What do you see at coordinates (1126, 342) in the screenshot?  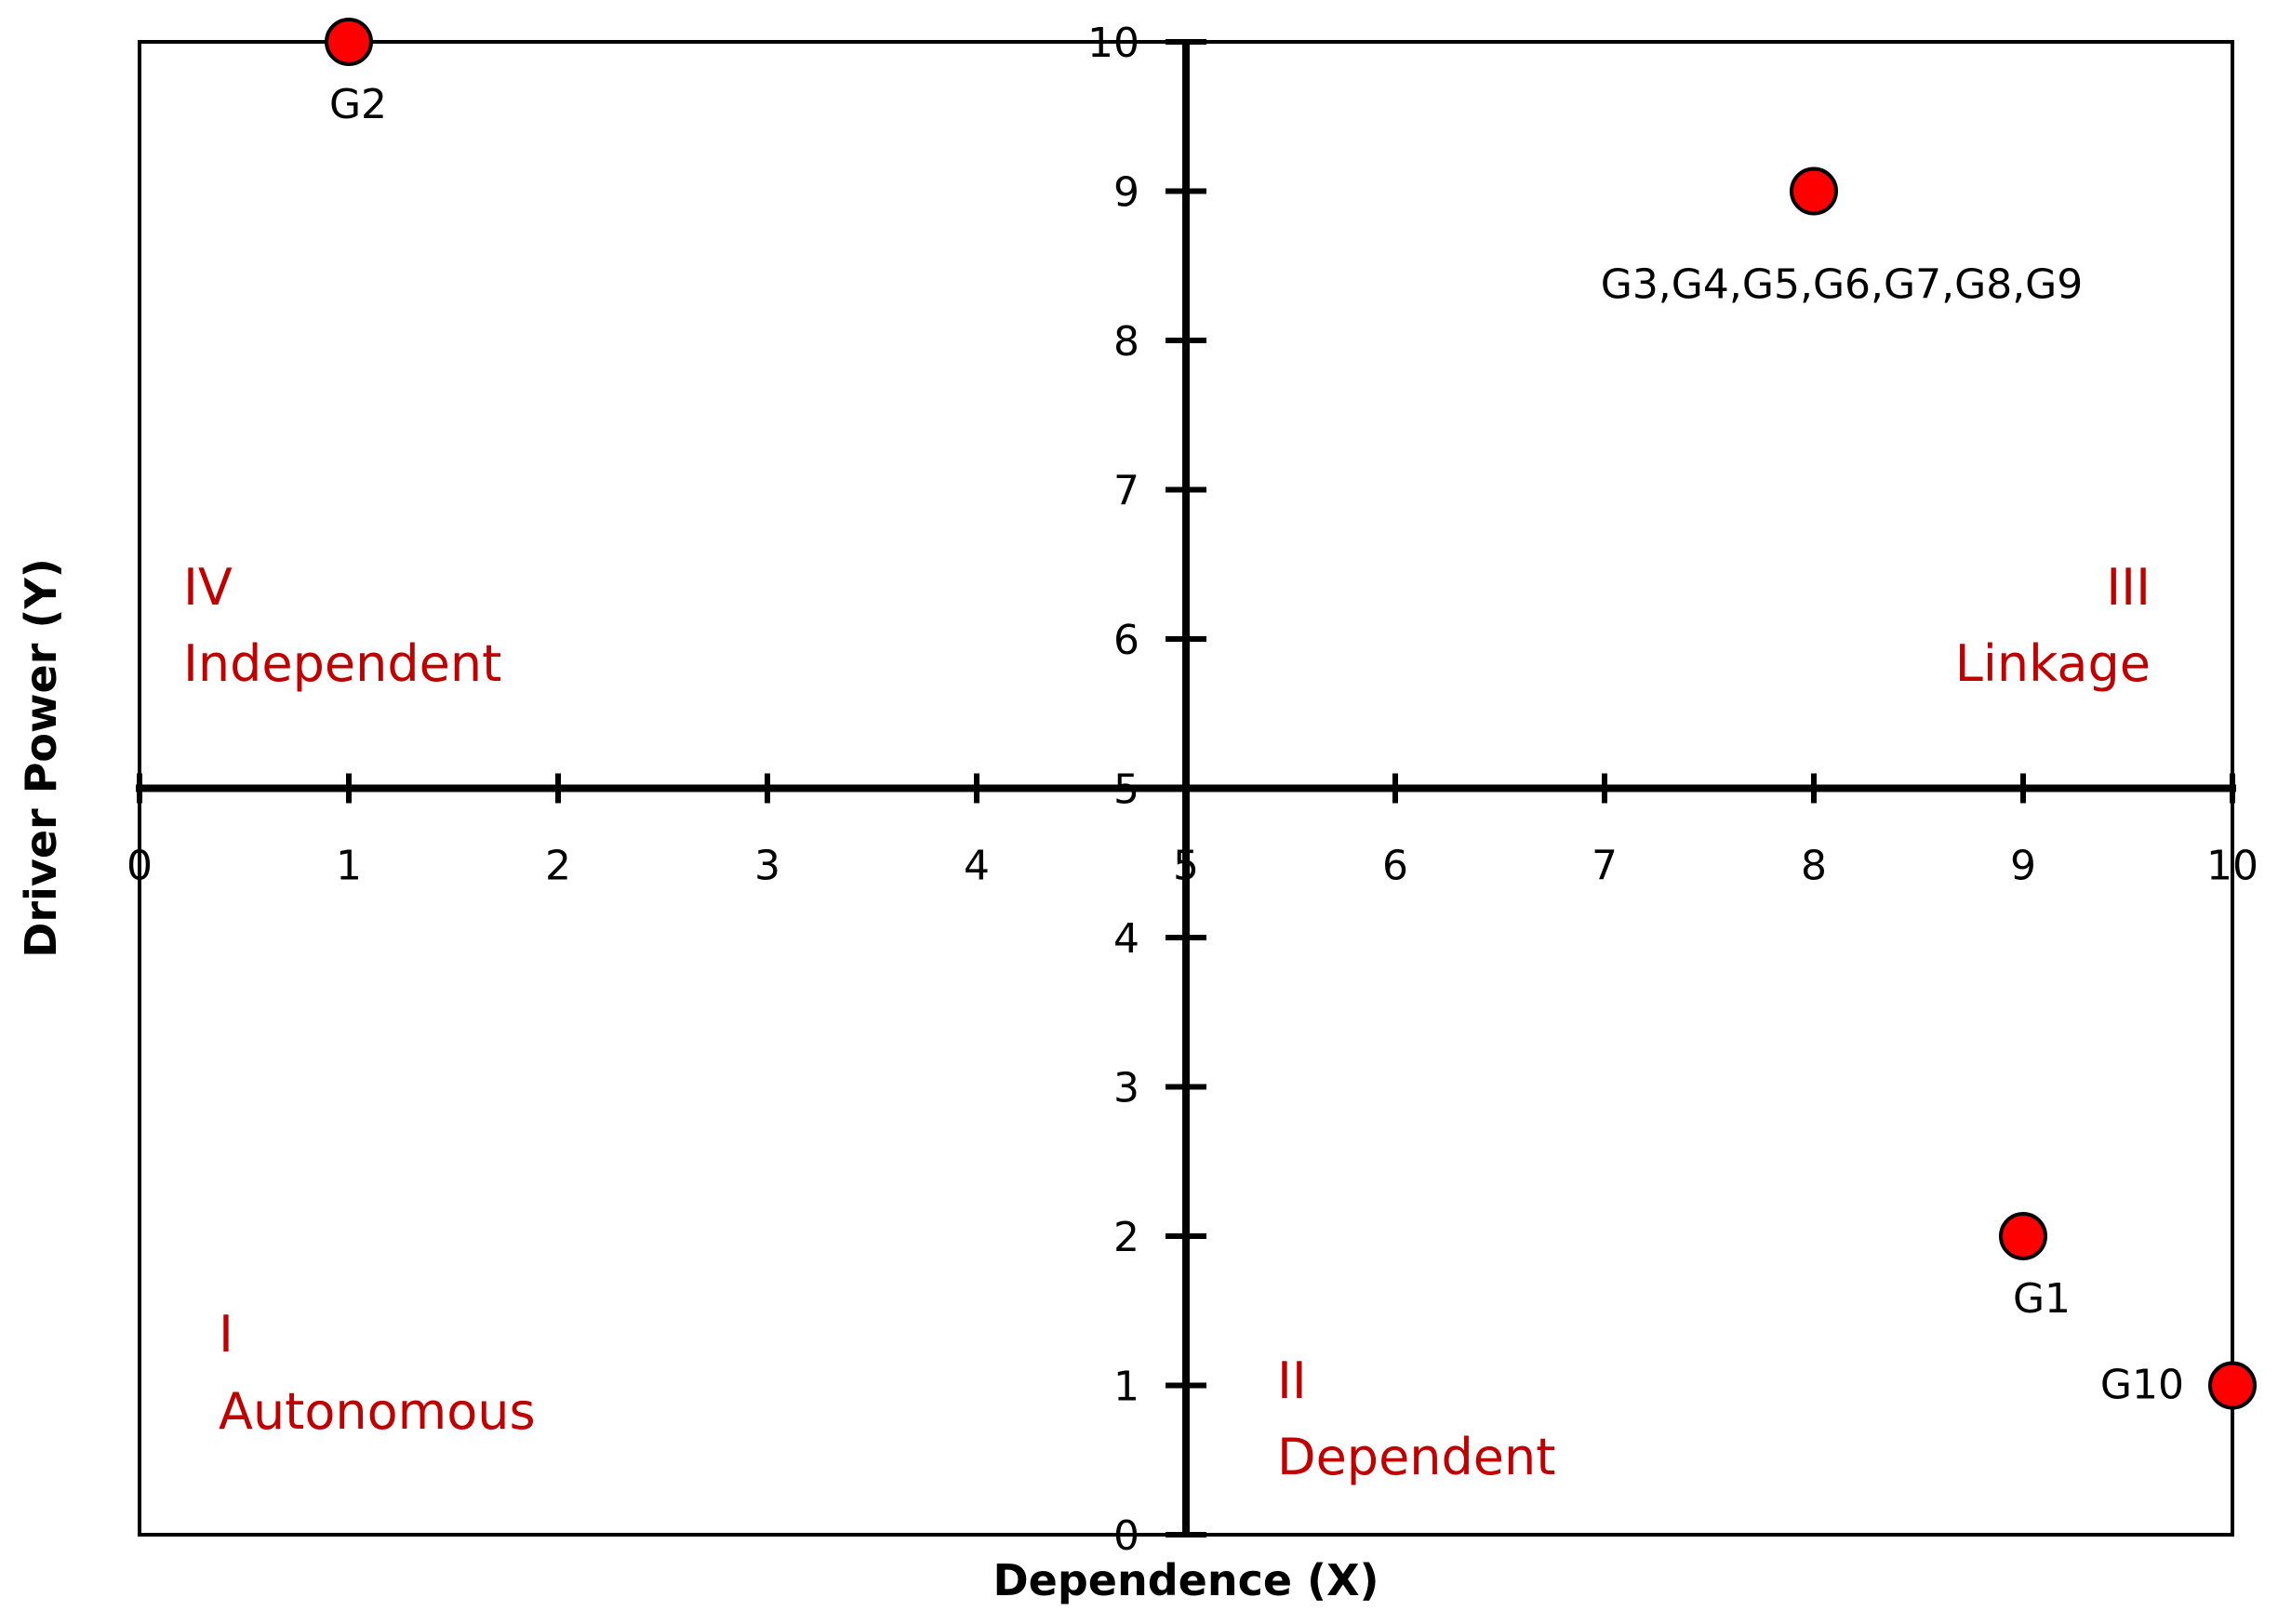 I see `y-tick-label: 8` at bounding box center [1126, 342].